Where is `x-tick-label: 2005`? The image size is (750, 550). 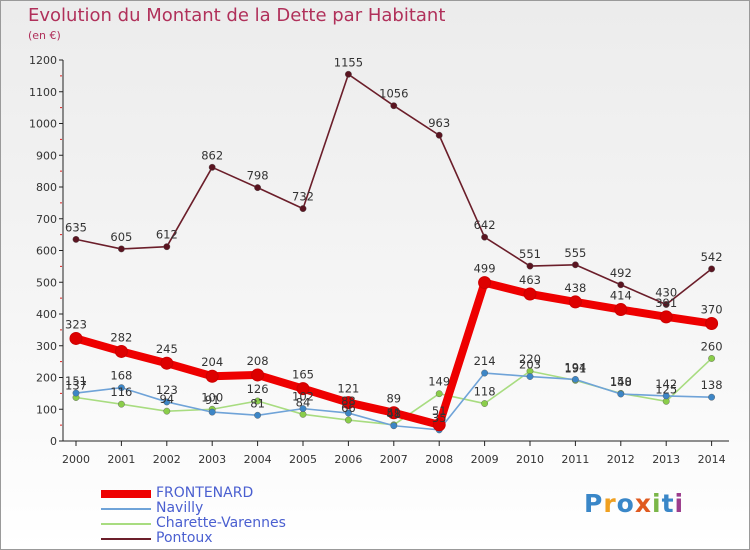
x-tick-label: 2005 is located at coordinates (303, 459).